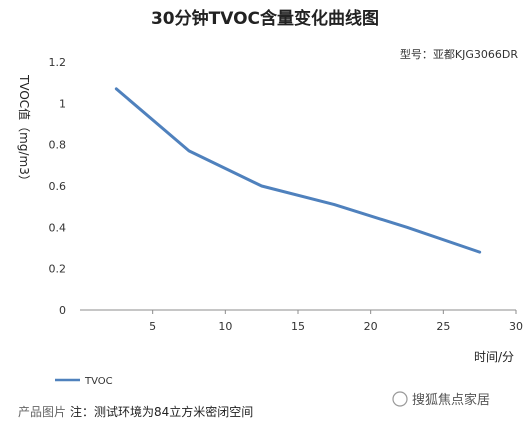  What do you see at coordinates (298, 326) in the screenshot?
I see `x-tick-label: 15` at bounding box center [298, 326].